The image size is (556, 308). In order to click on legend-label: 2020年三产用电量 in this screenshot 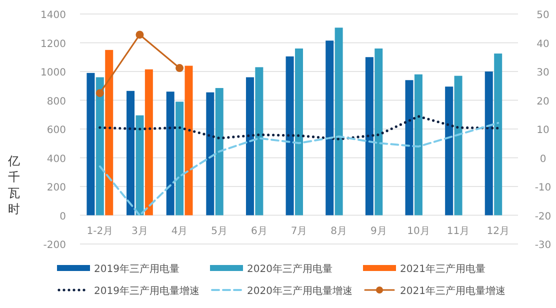, I will do `click(289, 269)`.